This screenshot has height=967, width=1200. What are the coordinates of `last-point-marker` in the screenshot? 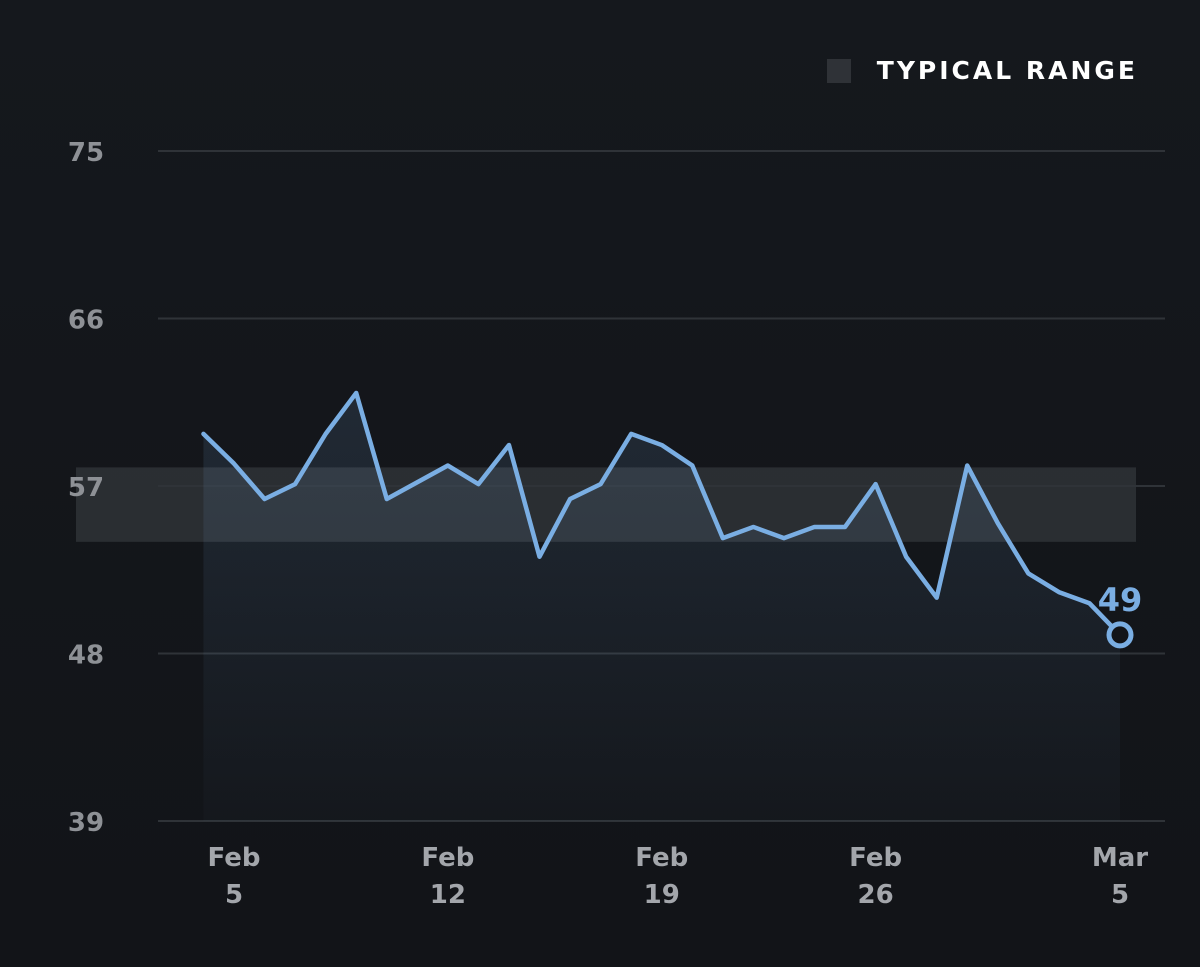 It's located at (1120, 635).